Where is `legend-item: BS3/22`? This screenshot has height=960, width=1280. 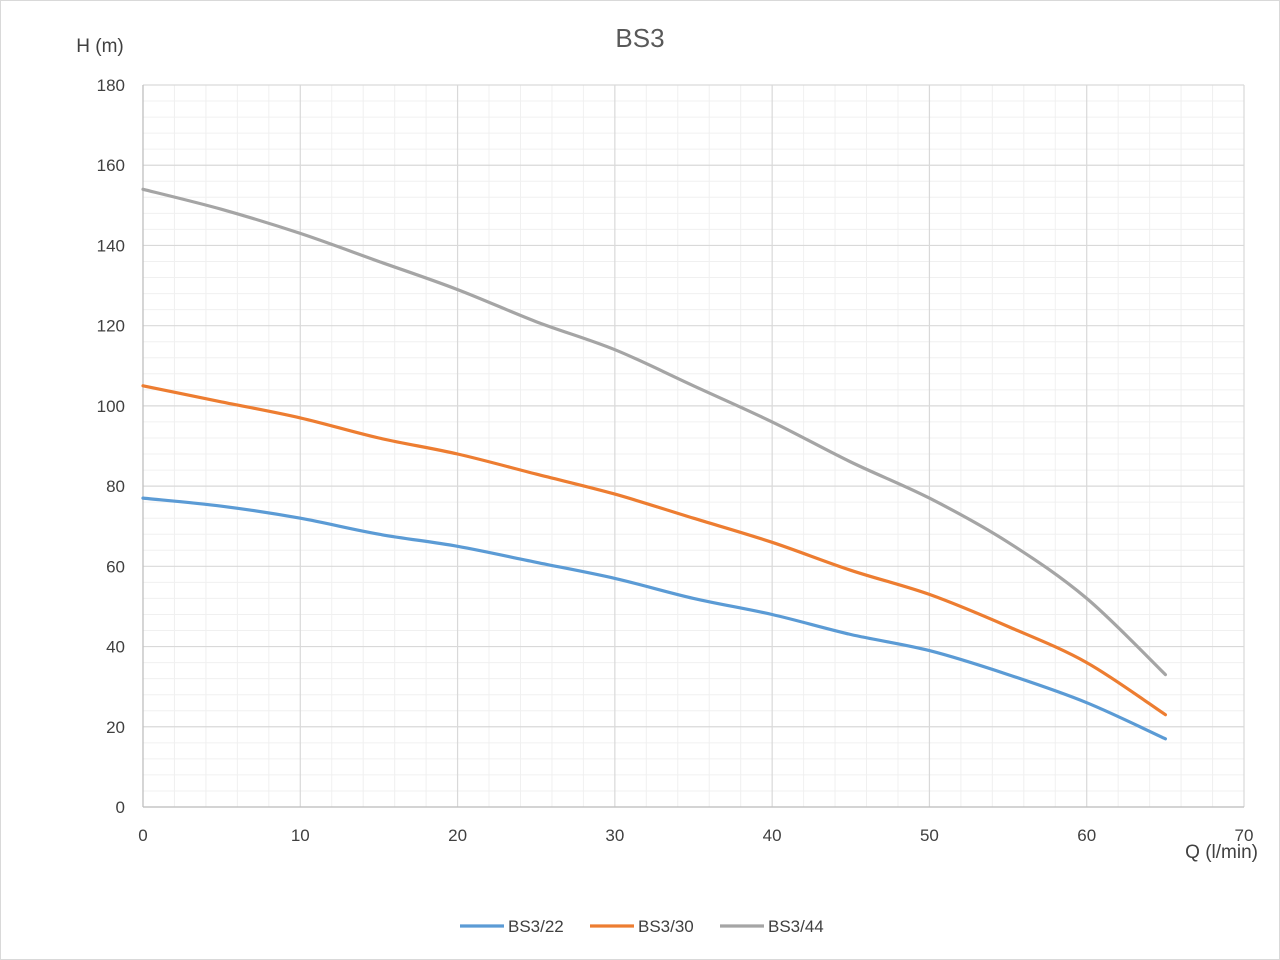 legend-item: BS3/22 is located at coordinates (512, 926).